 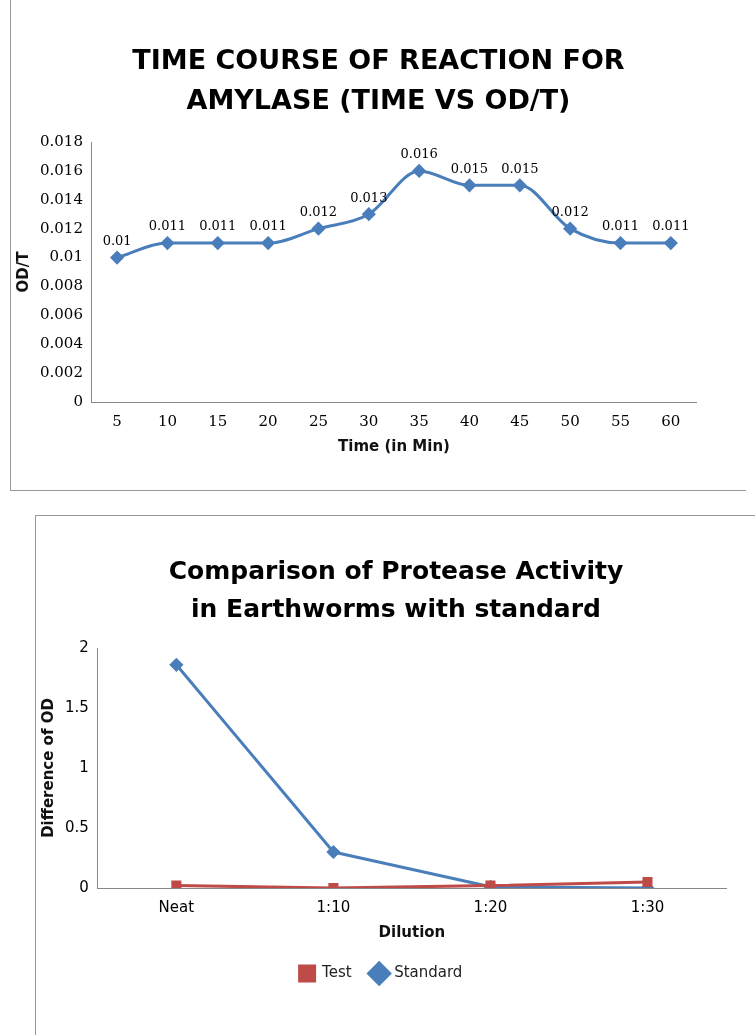 What do you see at coordinates (412, 931) in the screenshot?
I see `x-axis-title: Dilution` at bounding box center [412, 931].